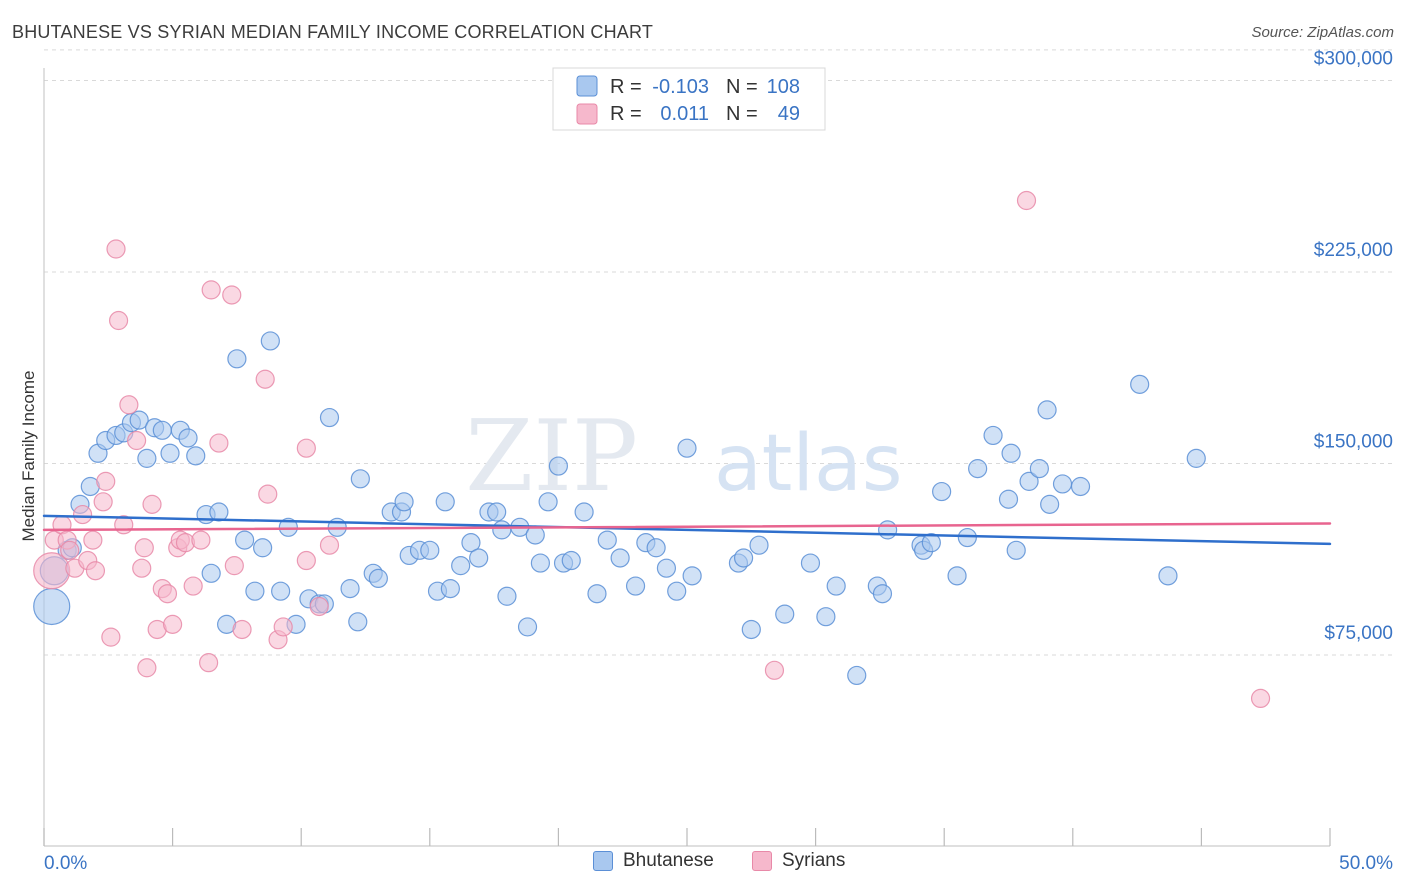 This screenshot has width=1406, height=892. Describe the element at coordinates (1353, 442) in the screenshot. I see `y-tick-label: $150,000` at that location.